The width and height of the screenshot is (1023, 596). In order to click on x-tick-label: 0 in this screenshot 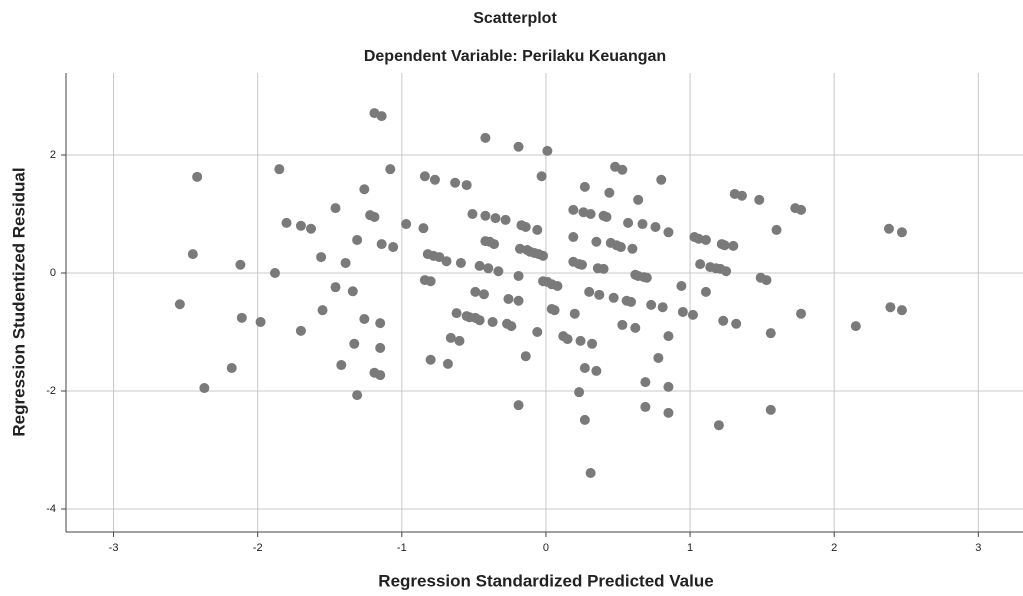, I will do `click(546, 548)`.